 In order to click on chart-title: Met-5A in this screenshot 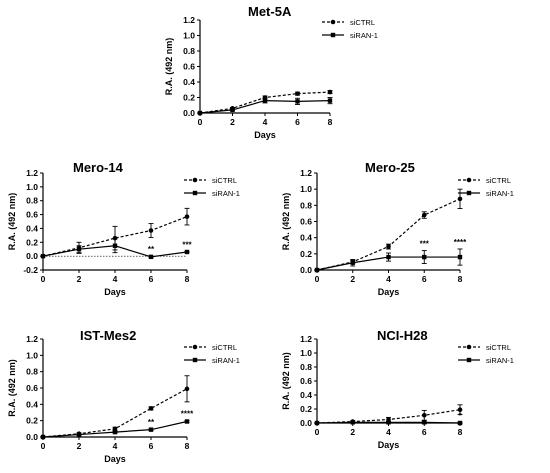, I will do `click(270, 11)`.